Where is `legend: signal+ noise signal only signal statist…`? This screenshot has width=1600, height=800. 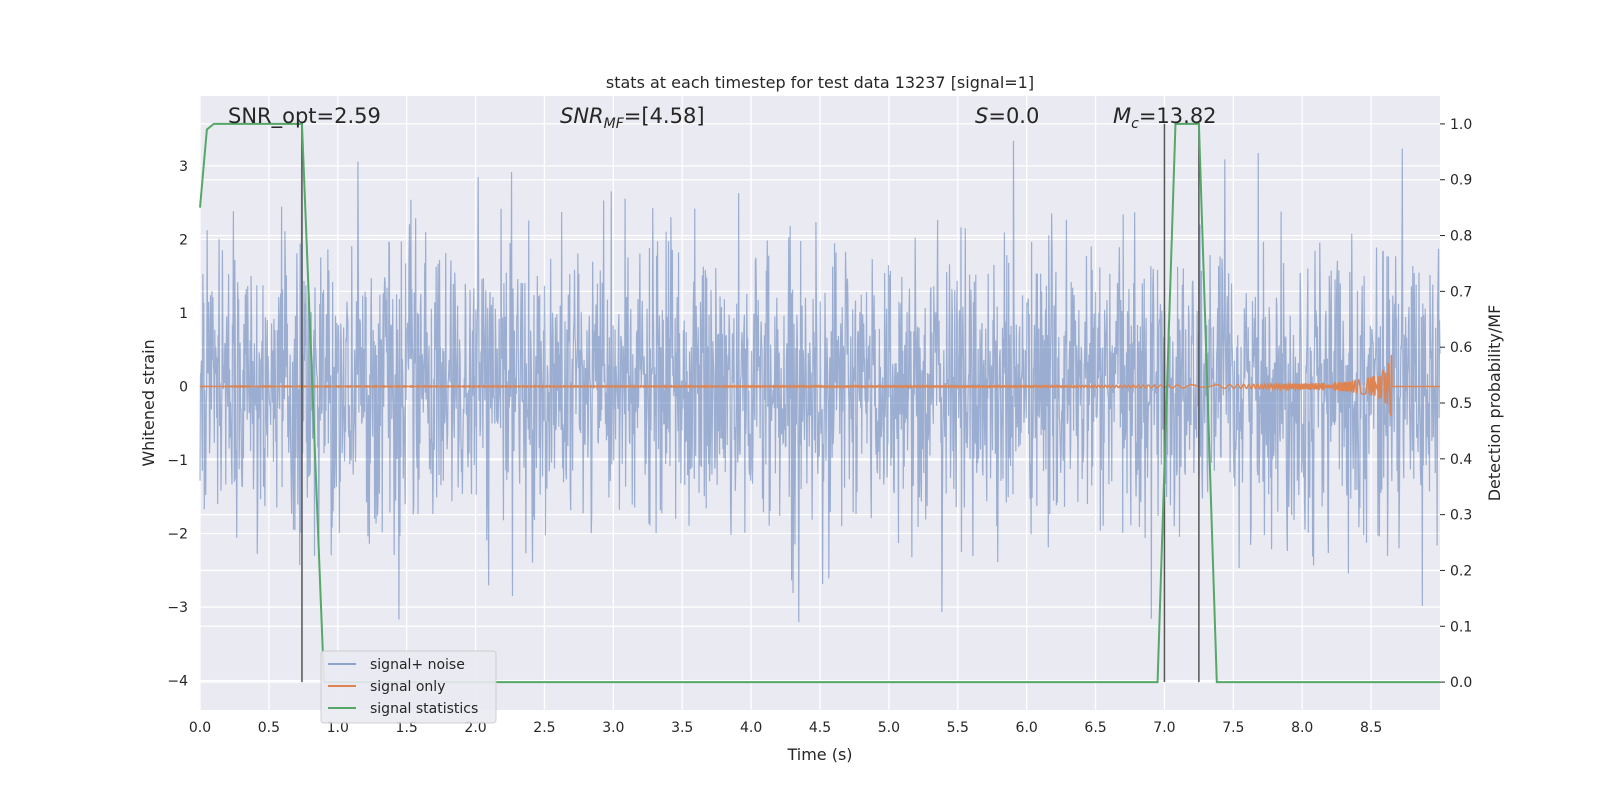 legend: signal+ noise signal only signal statist… is located at coordinates (408, 687).